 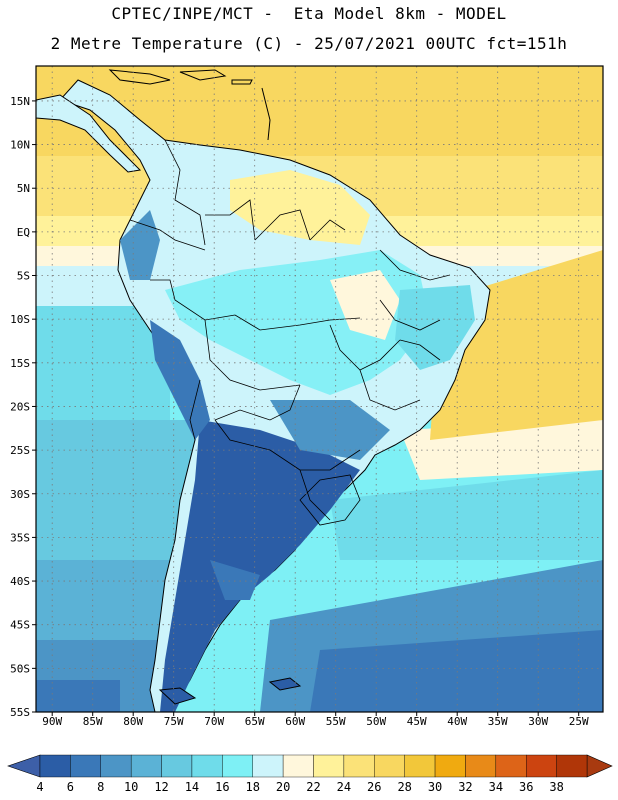 What do you see at coordinates (20, 101) in the screenshot?
I see `lat-tick-label: 15N` at bounding box center [20, 101].